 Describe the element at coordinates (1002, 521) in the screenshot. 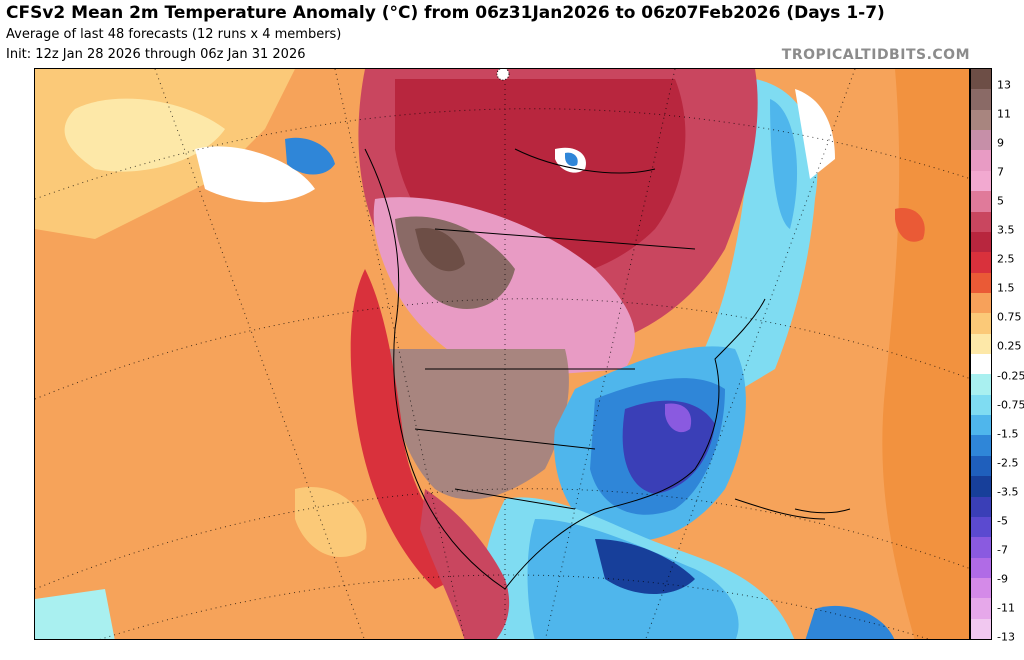

I see `colorbar-tick-label: -5` at that location.